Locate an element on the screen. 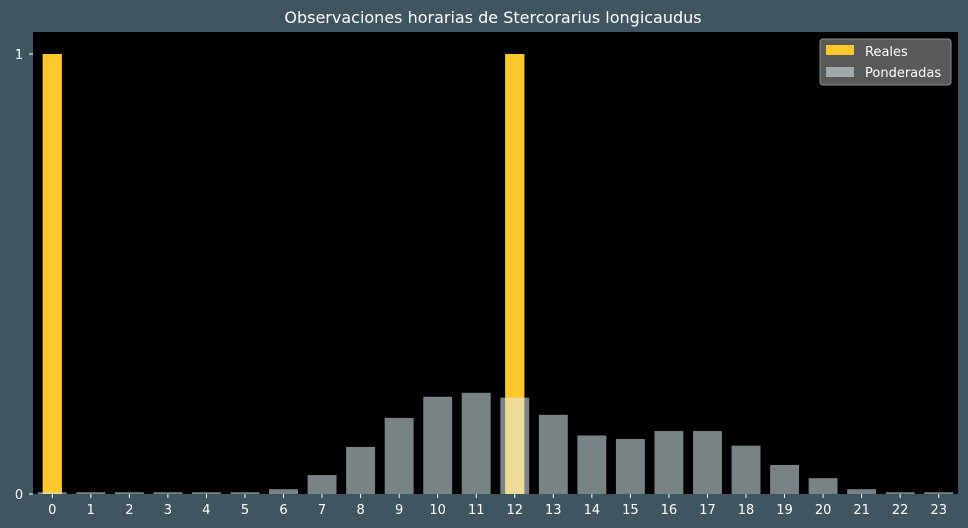 The width and height of the screenshot is (968, 528). x-tick-label-6: 6 is located at coordinates (283, 510).